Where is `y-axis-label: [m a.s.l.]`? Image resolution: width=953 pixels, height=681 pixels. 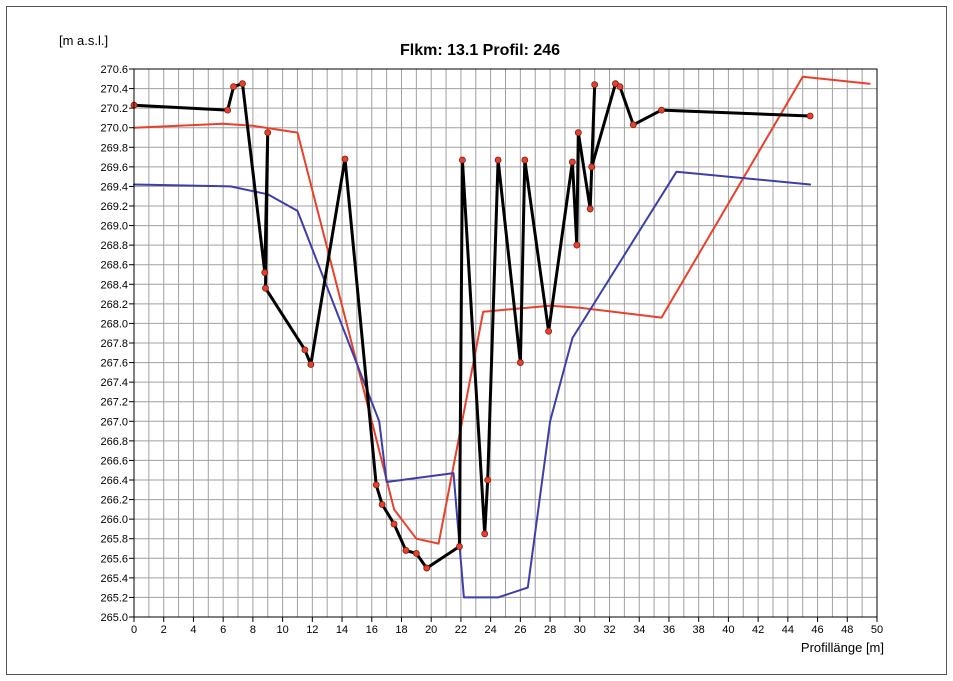 y-axis-label: [m a.s.l.] is located at coordinates (83, 40).